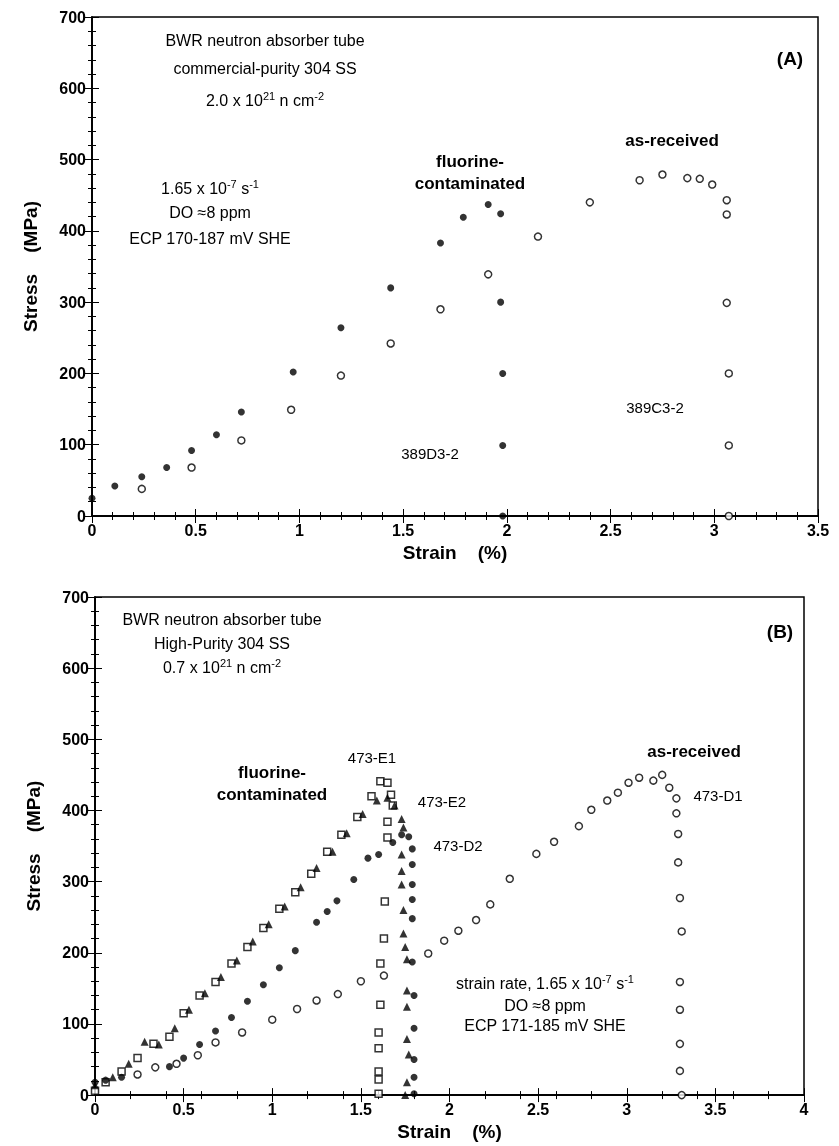 This screenshot has width=839, height=1146. What do you see at coordinates (210, 238) in the screenshot?
I see `annotation: ECP 170-187 mV SHE` at bounding box center [210, 238].